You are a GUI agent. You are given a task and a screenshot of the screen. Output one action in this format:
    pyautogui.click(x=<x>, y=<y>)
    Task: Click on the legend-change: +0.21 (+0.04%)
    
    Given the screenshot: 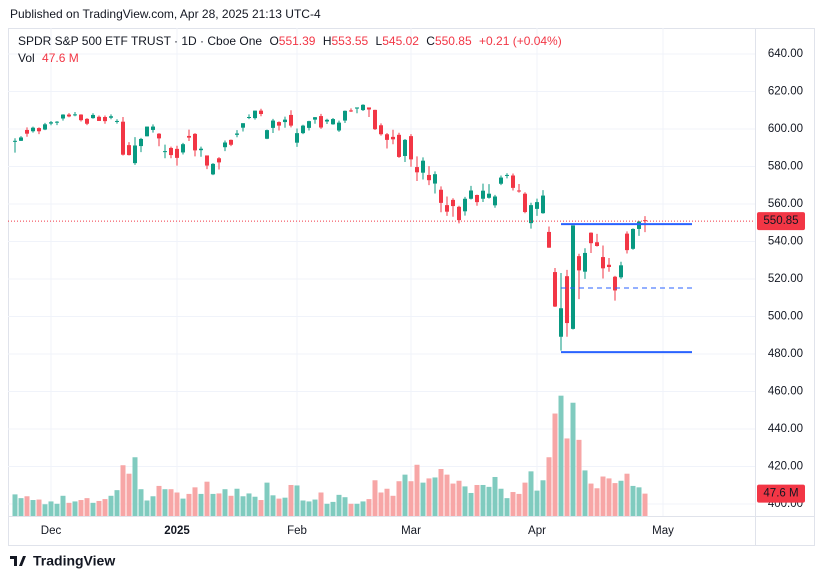 What is the action you would take?
    pyautogui.click(x=520, y=41)
    